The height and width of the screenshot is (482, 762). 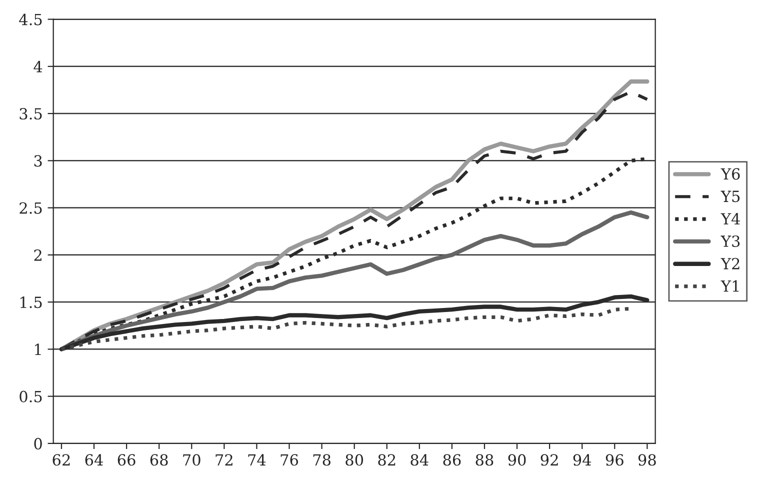 What do you see at coordinates (582, 460) in the screenshot?
I see `x-tick-label: 94` at bounding box center [582, 460].